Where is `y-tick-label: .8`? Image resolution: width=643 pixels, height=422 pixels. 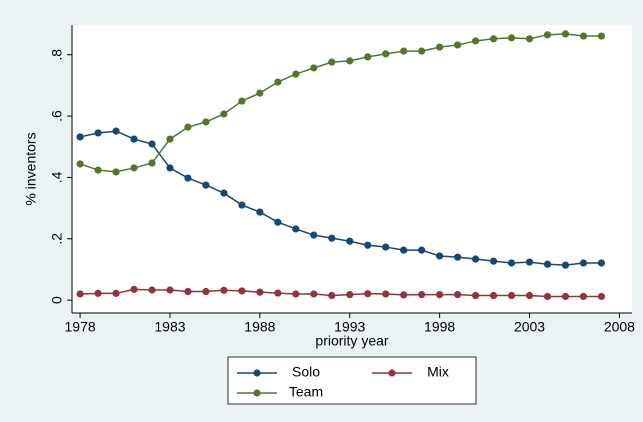 y-tick-label: .8 is located at coordinates (57, 55).